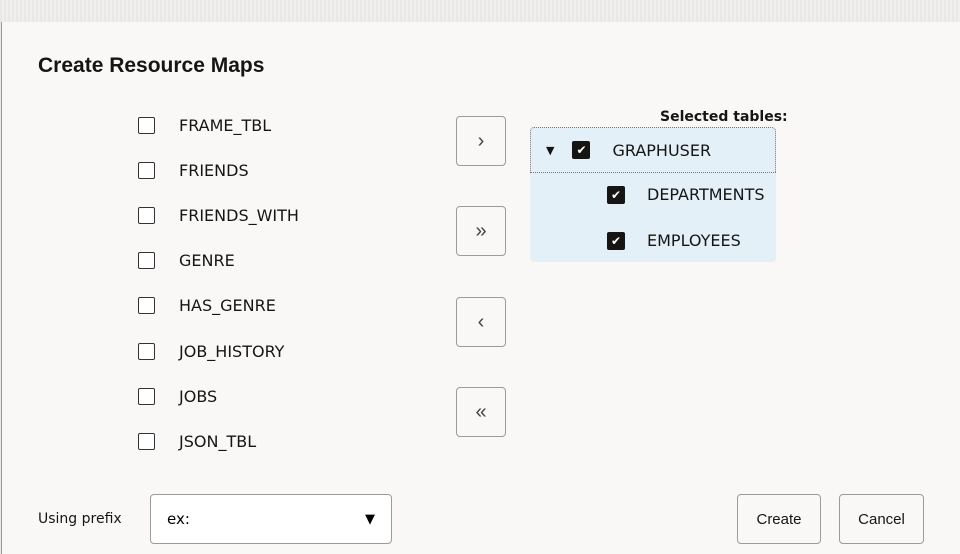  I want to click on move-selected-button: ›, so click(481, 141).